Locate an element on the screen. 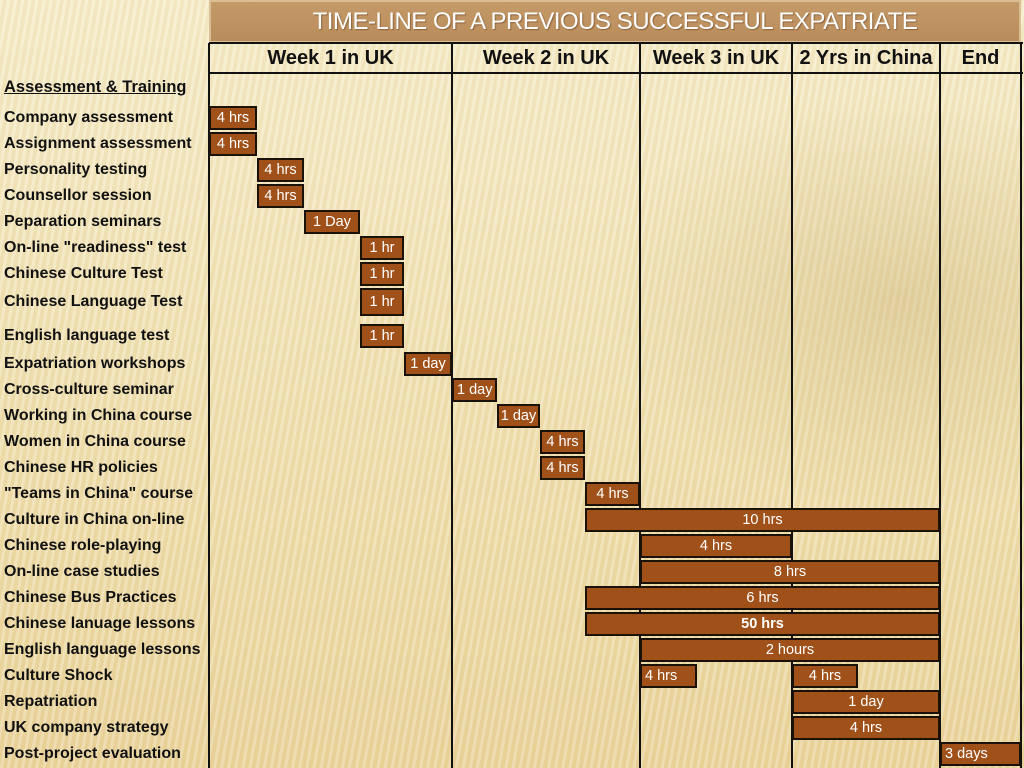  row-label: English language test is located at coordinates (87, 335).